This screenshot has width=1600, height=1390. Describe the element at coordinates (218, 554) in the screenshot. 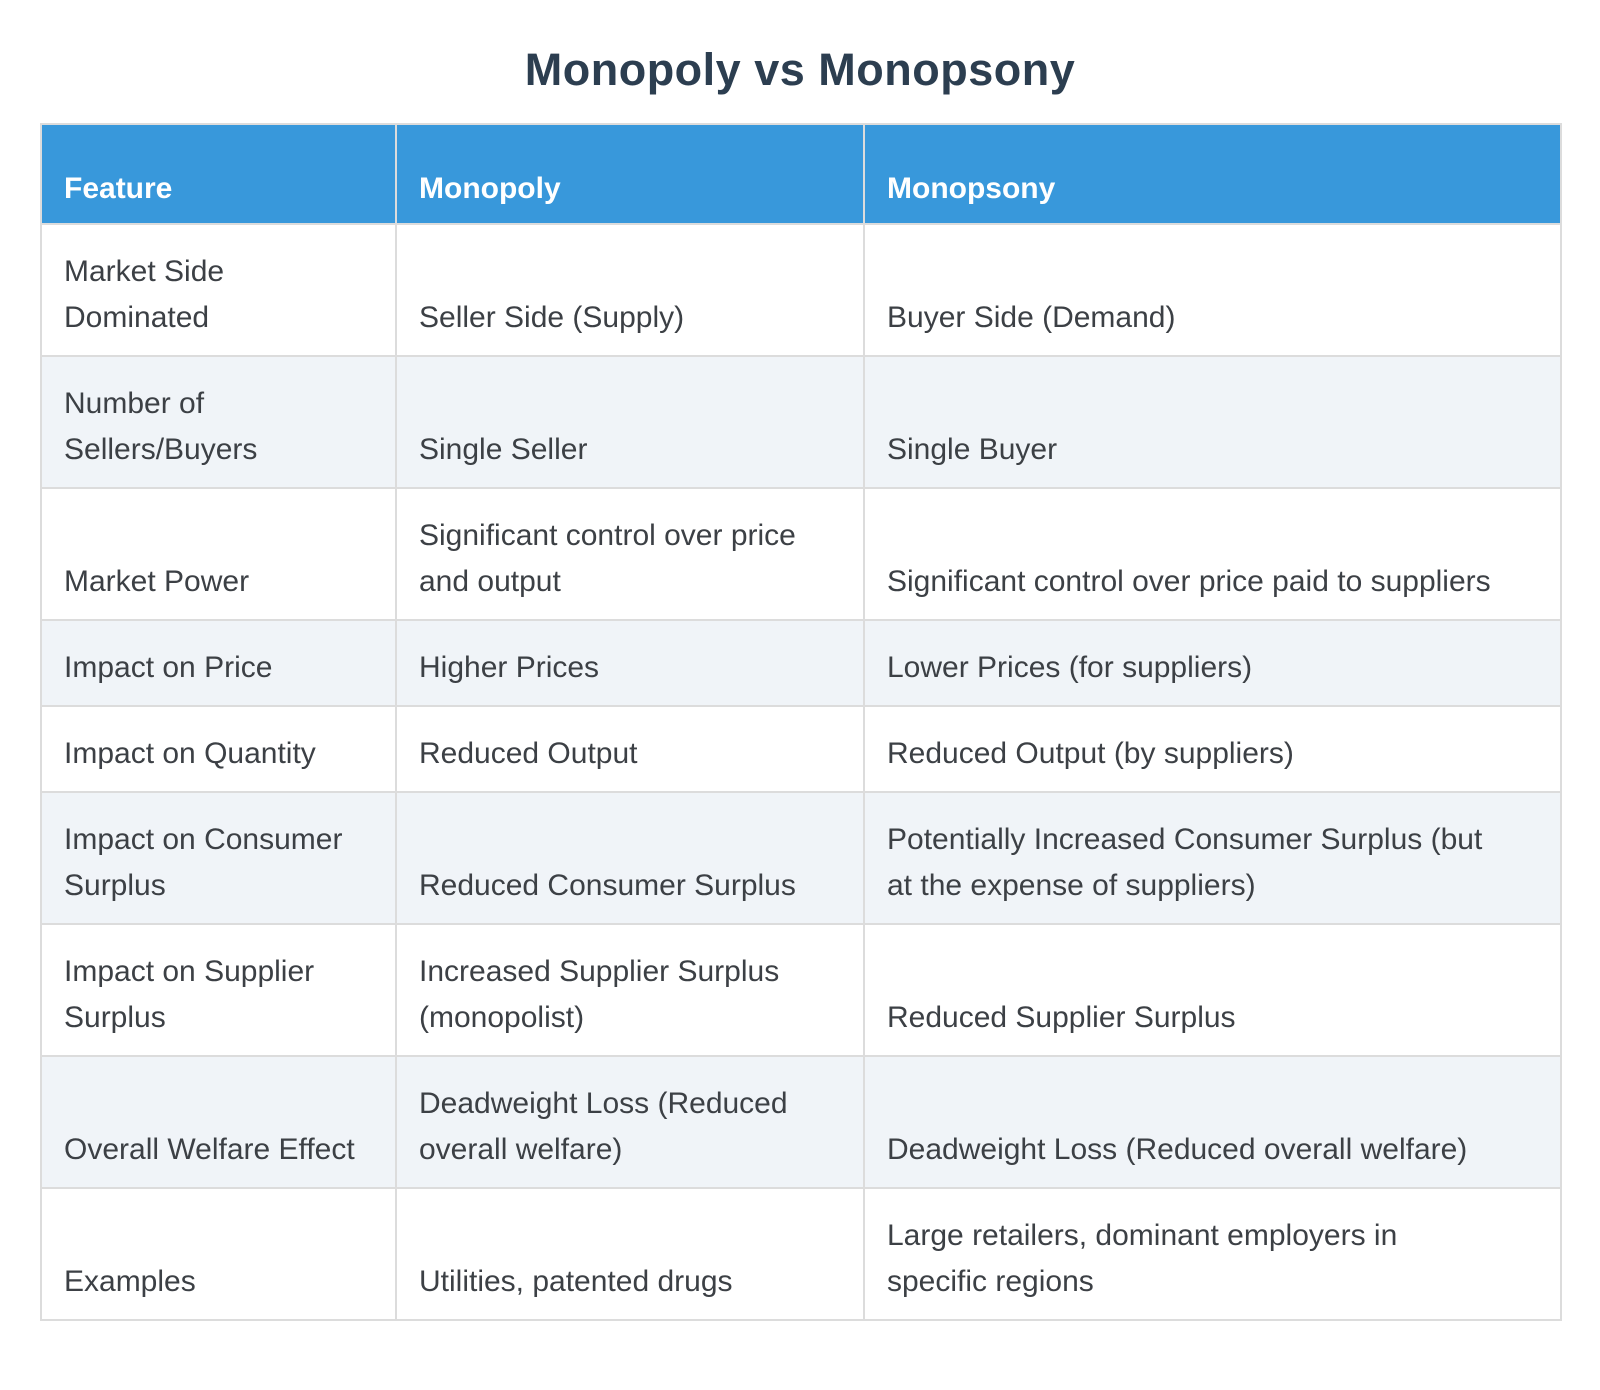

I see `feature-cell: Market Power` at that location.